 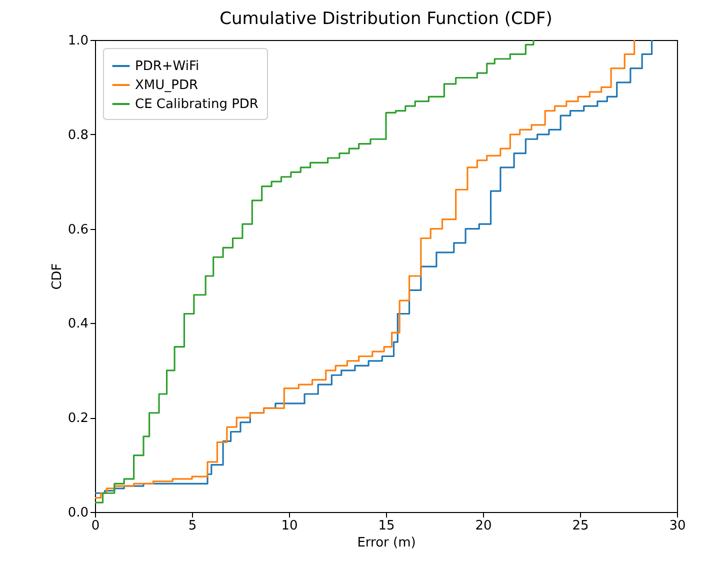 What do you see at coordinates (196, 104) in the screenshot?
I see `legend-label: CE Calibrating PDR` at bounding box center [196, 104].